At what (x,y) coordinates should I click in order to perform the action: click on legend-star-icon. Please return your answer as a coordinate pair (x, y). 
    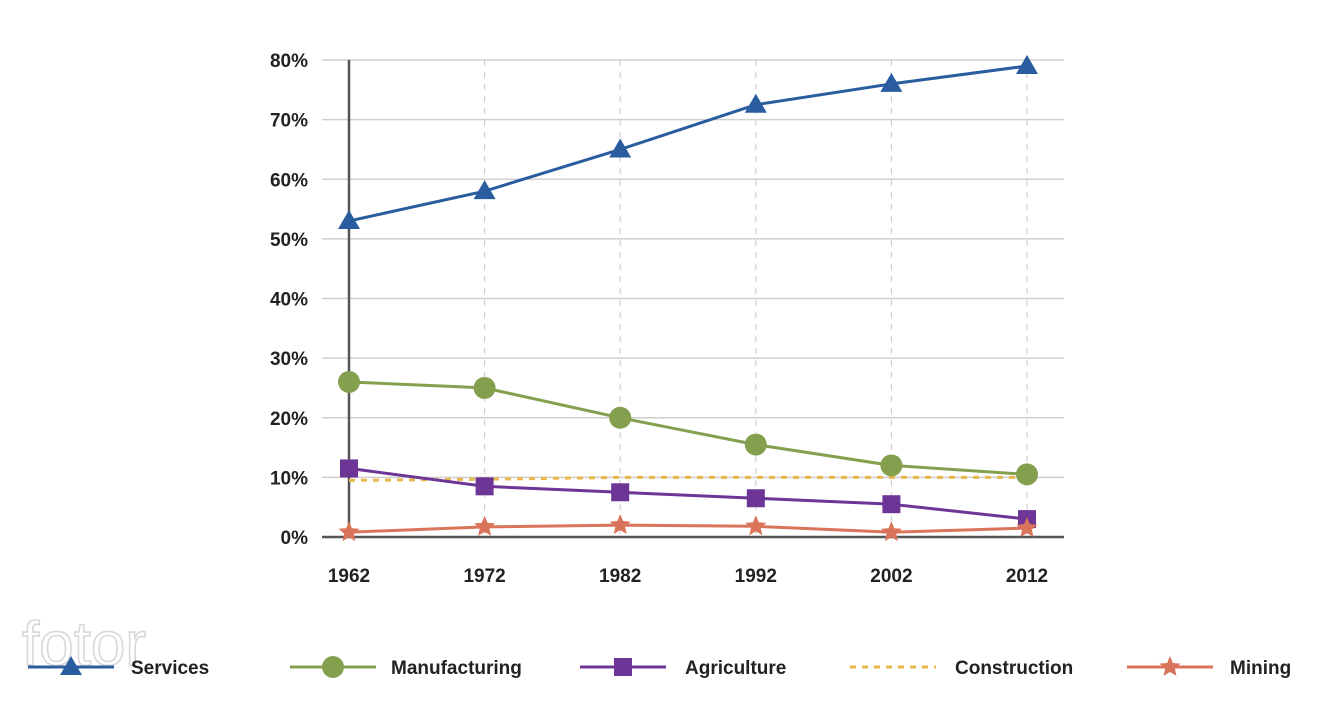
    Looking at the image, I should click on (1170, 666).